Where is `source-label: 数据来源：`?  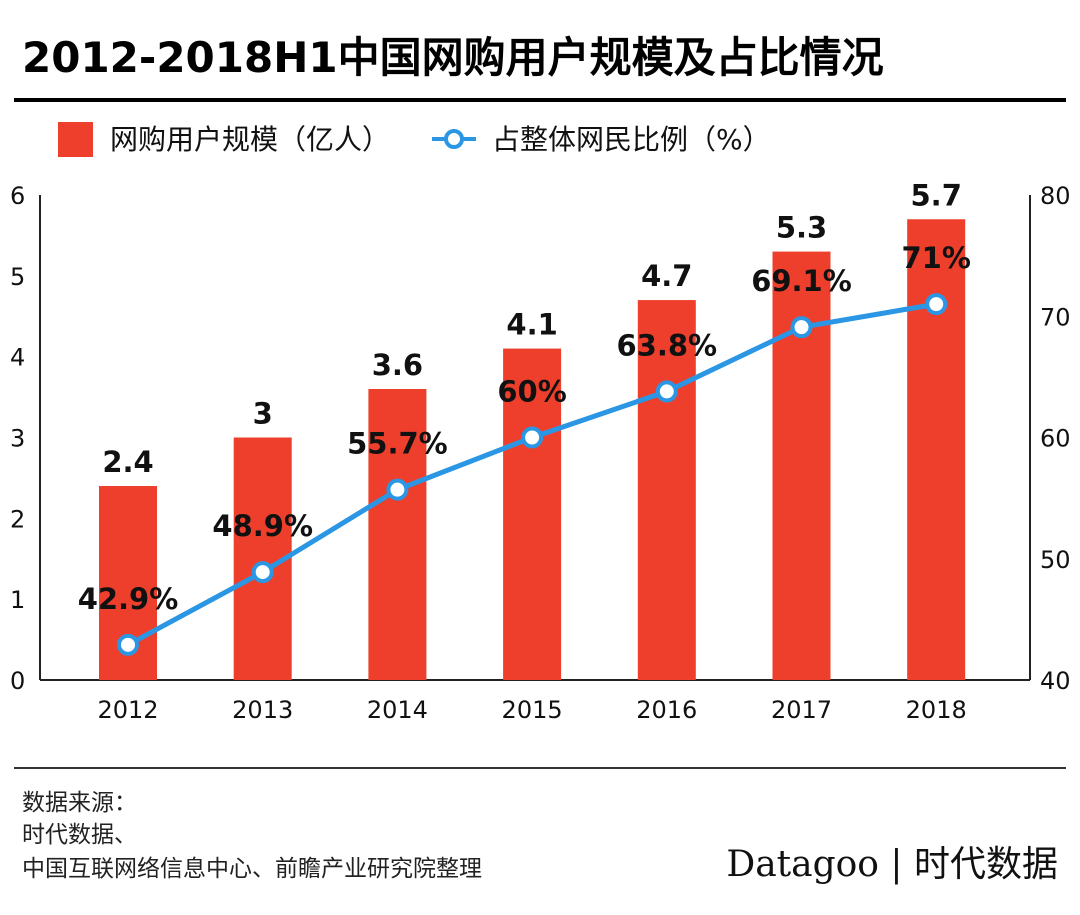 source-label: 数据来源： is located at coordinates (79, 803).